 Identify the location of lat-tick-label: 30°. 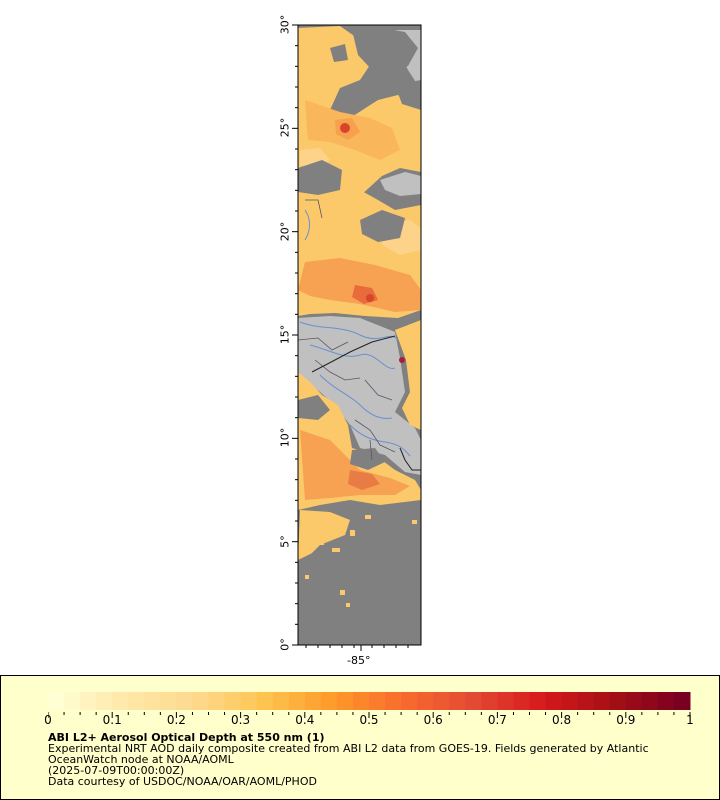
(285, 24).